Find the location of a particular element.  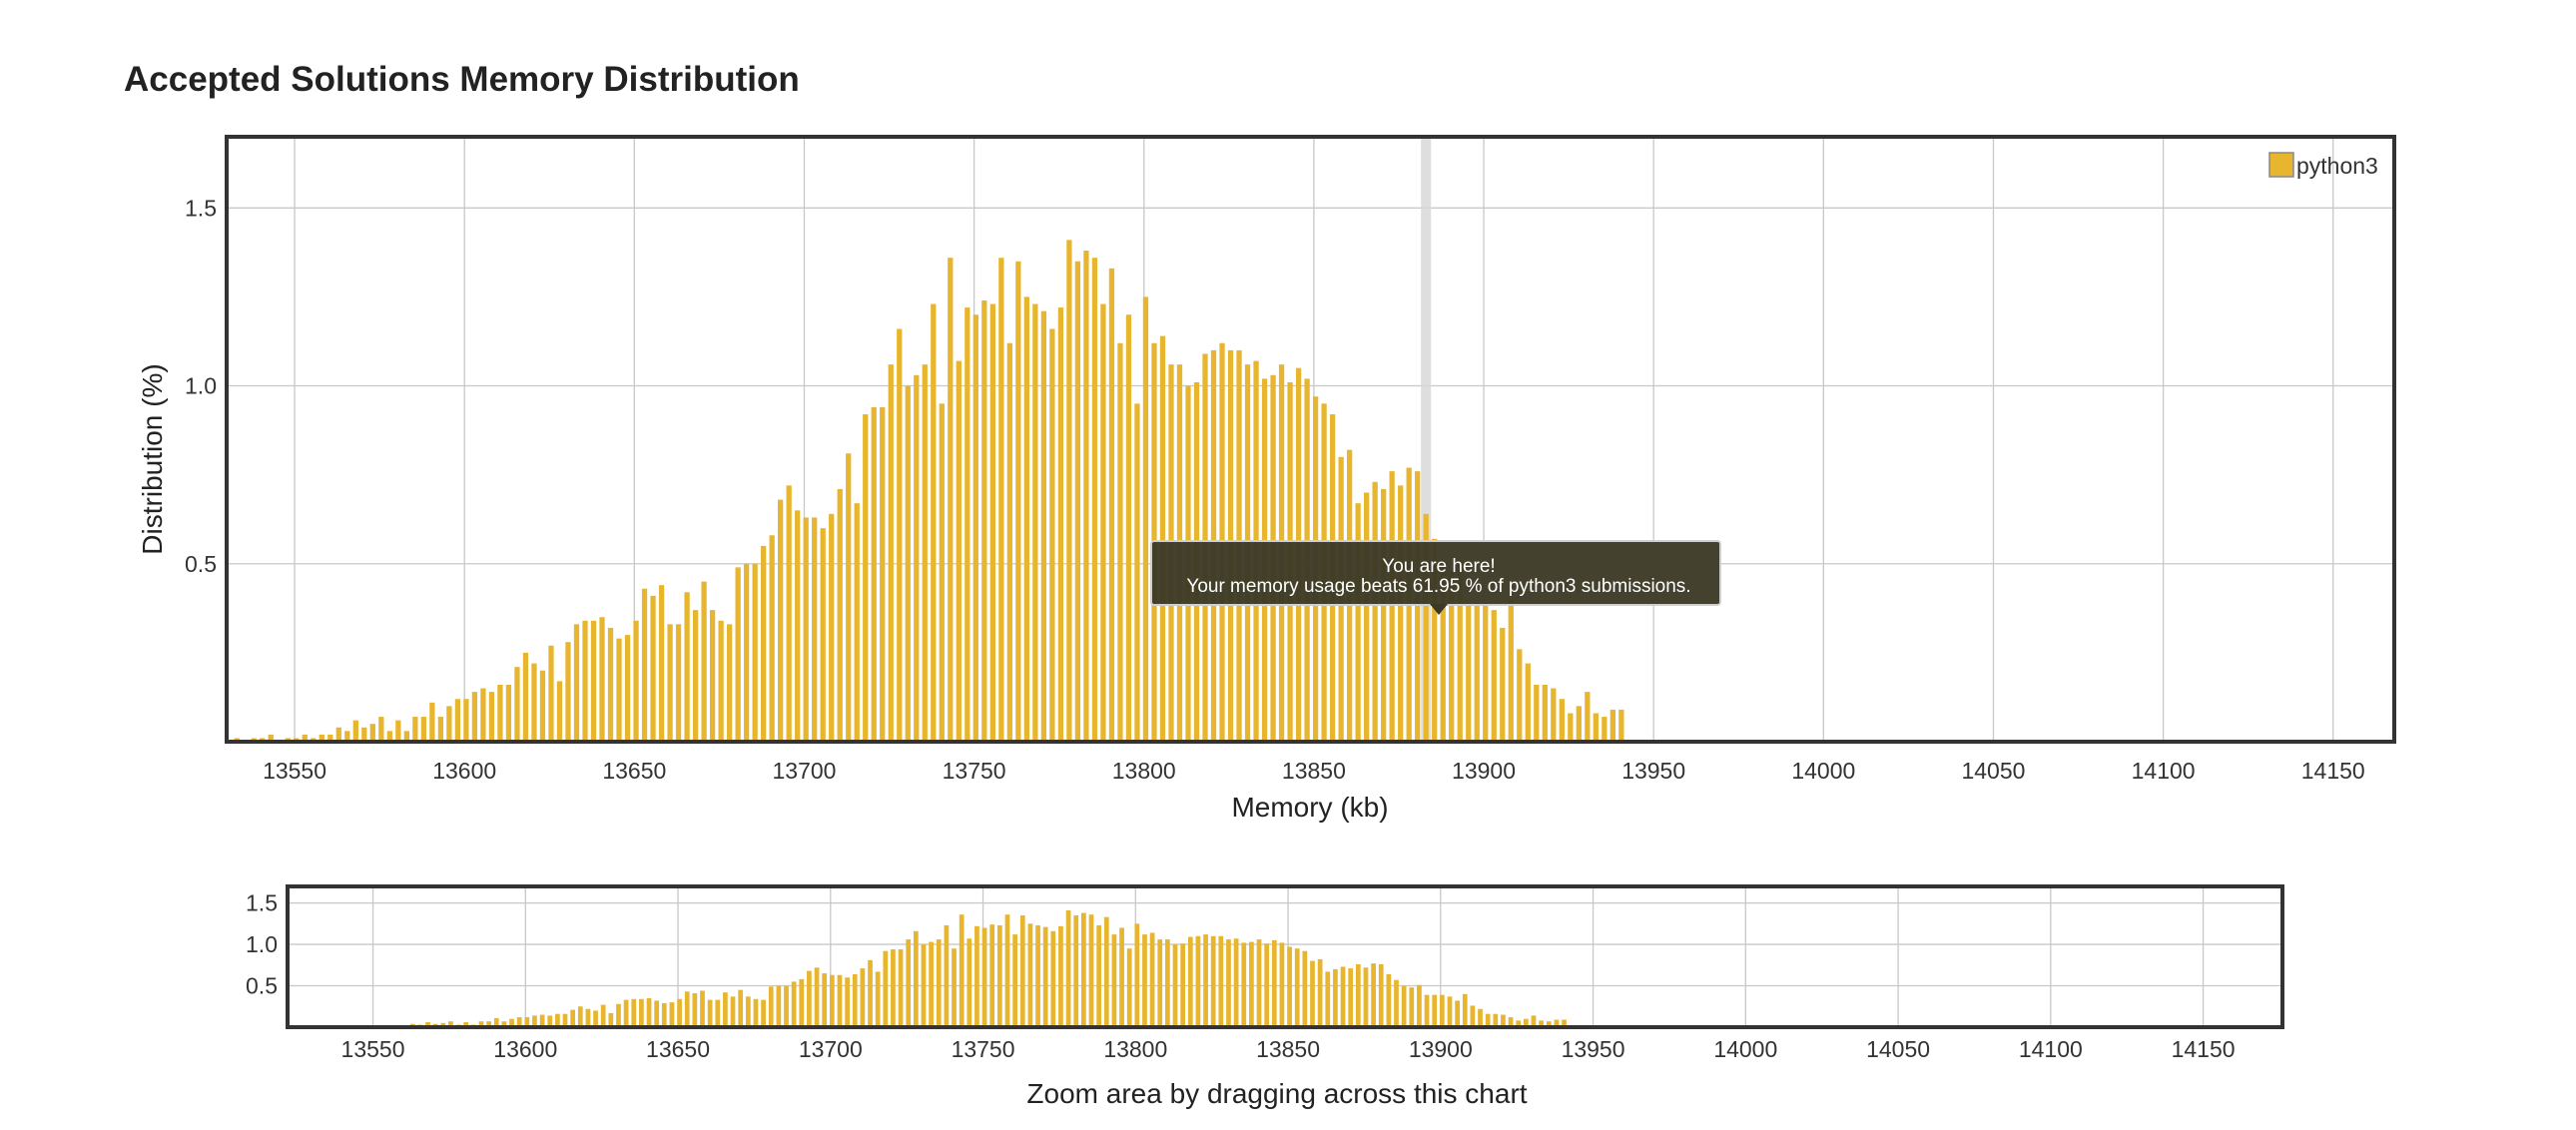

x-tick-label: 13650 is located at coordinates (634, 771).